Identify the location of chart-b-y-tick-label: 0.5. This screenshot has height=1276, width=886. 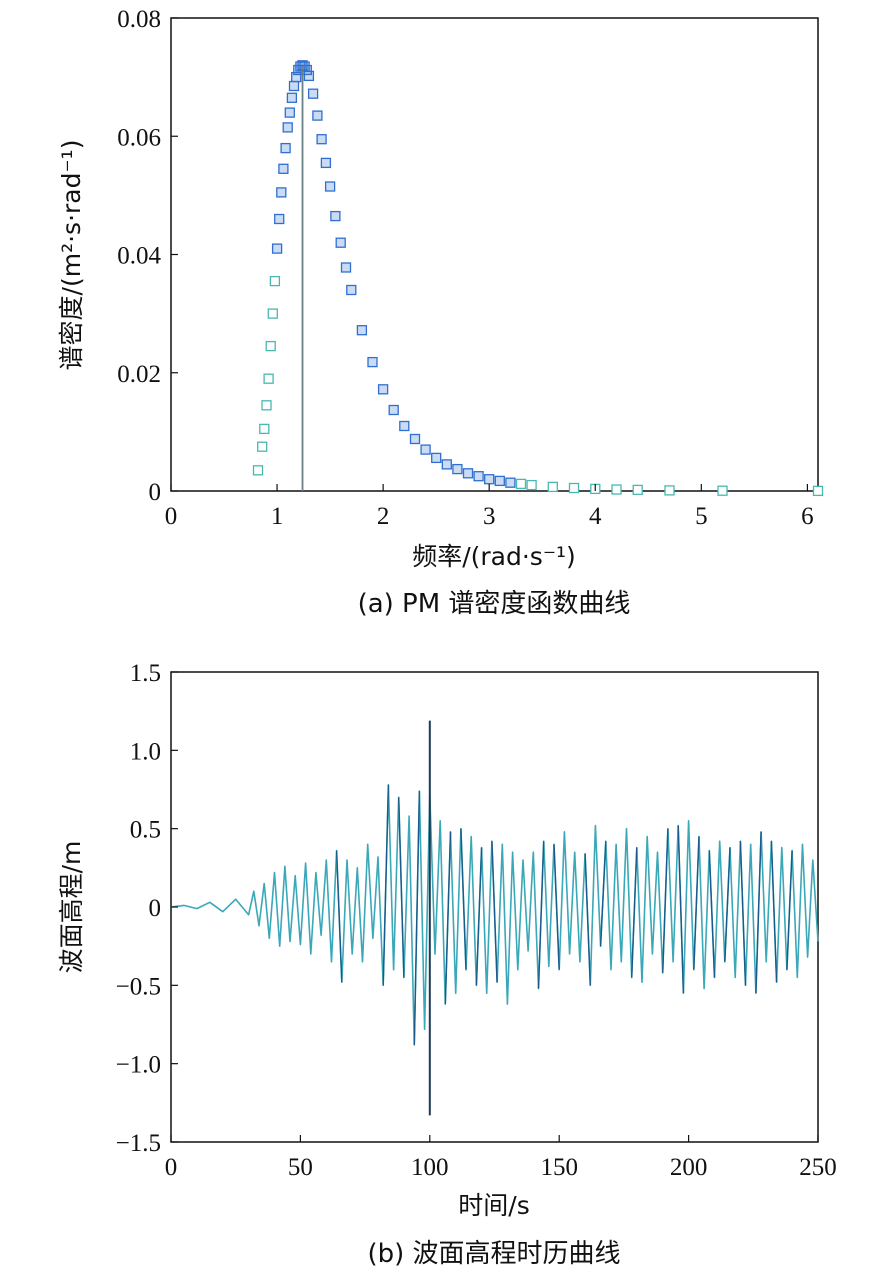
(145, 830).